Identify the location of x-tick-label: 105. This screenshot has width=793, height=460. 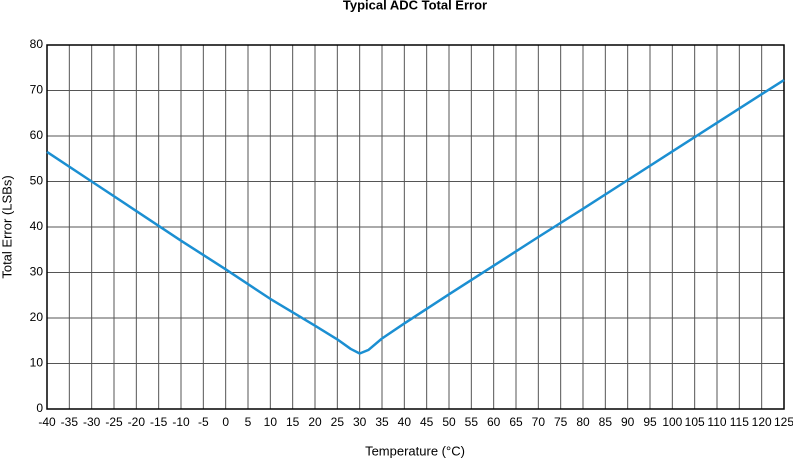
(695, 422).